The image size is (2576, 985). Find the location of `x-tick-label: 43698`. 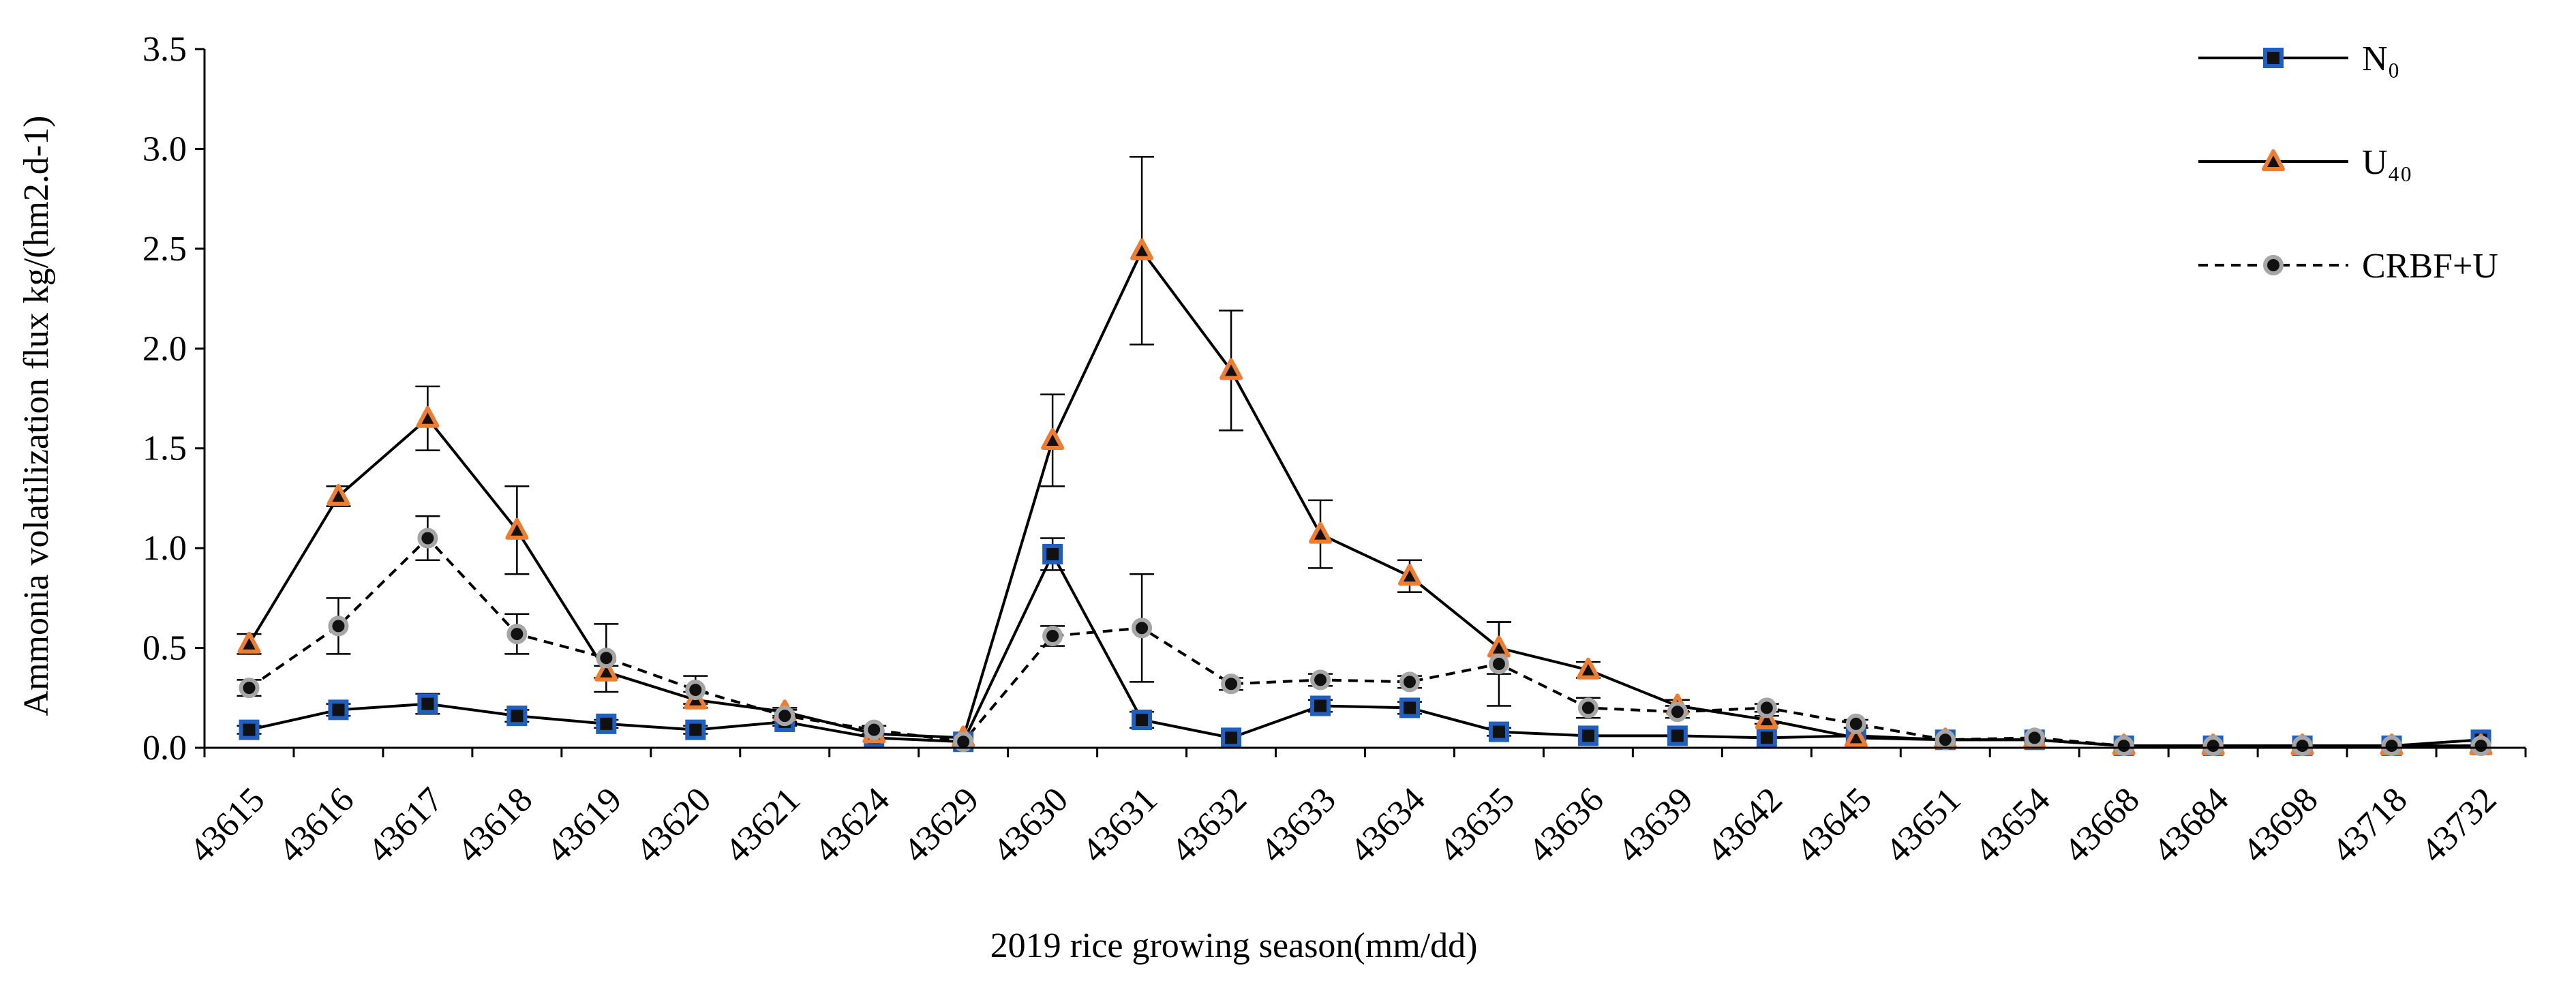

x-tick-label: 43698 is located at coordinates (2280, 826).